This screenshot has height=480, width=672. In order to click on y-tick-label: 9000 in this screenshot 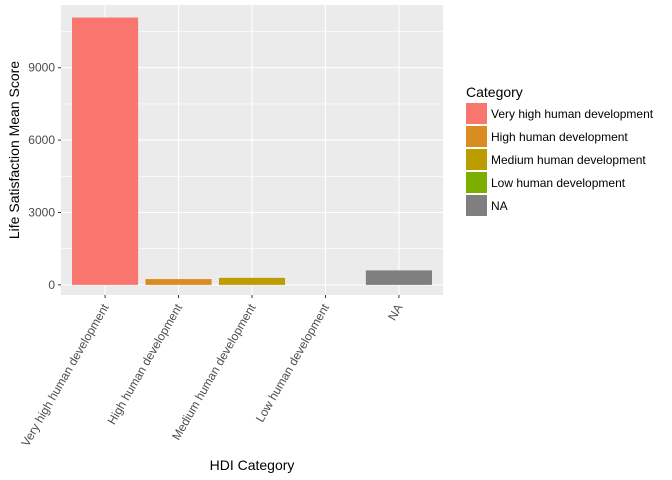, I will do `click(41, 68)`.